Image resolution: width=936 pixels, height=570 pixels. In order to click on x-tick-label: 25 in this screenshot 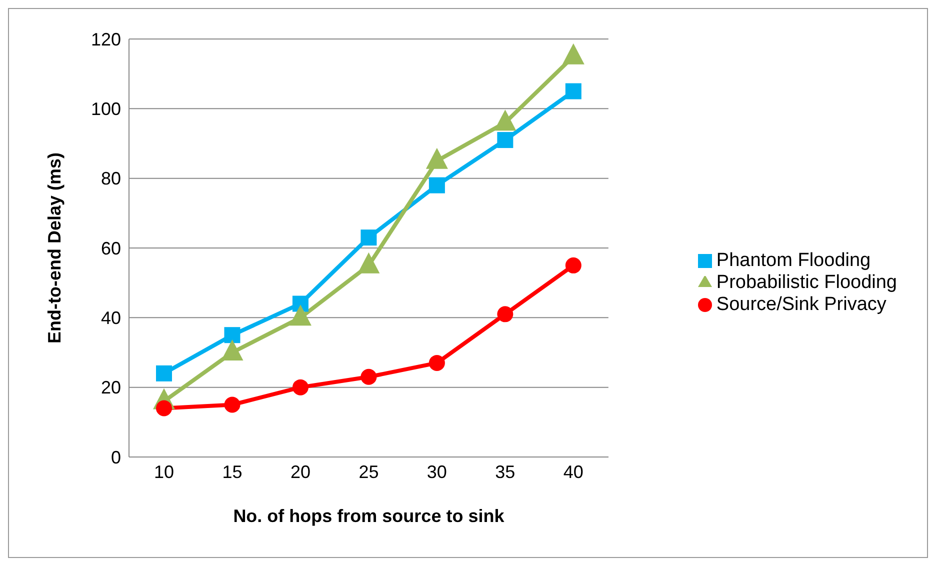, I will do `click(368, 472)`.